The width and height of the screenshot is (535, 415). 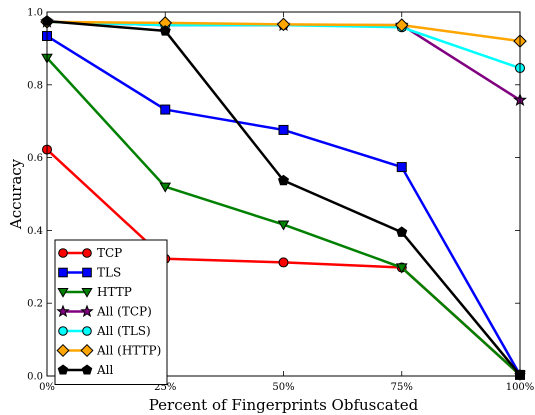 I want to click on legend-item-tcp: TCP, so click(x=90, y=253).